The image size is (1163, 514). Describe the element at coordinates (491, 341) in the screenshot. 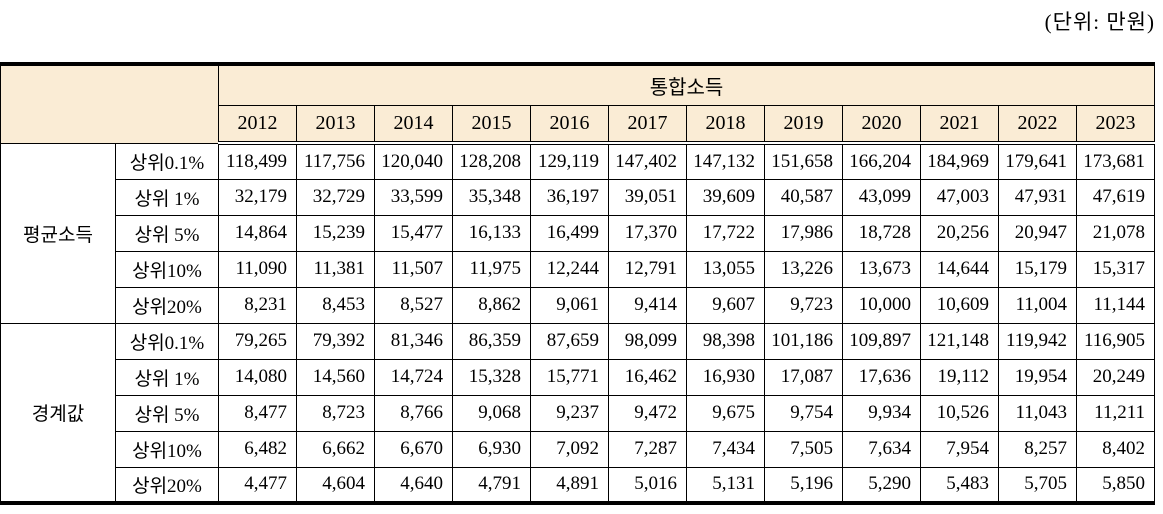

I see `value-cell: 86,359` at that location.